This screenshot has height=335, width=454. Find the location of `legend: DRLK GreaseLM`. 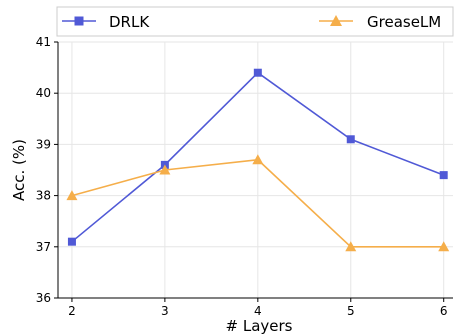

legend: DRLK GreaseLM is located at coordinates (255, 21).